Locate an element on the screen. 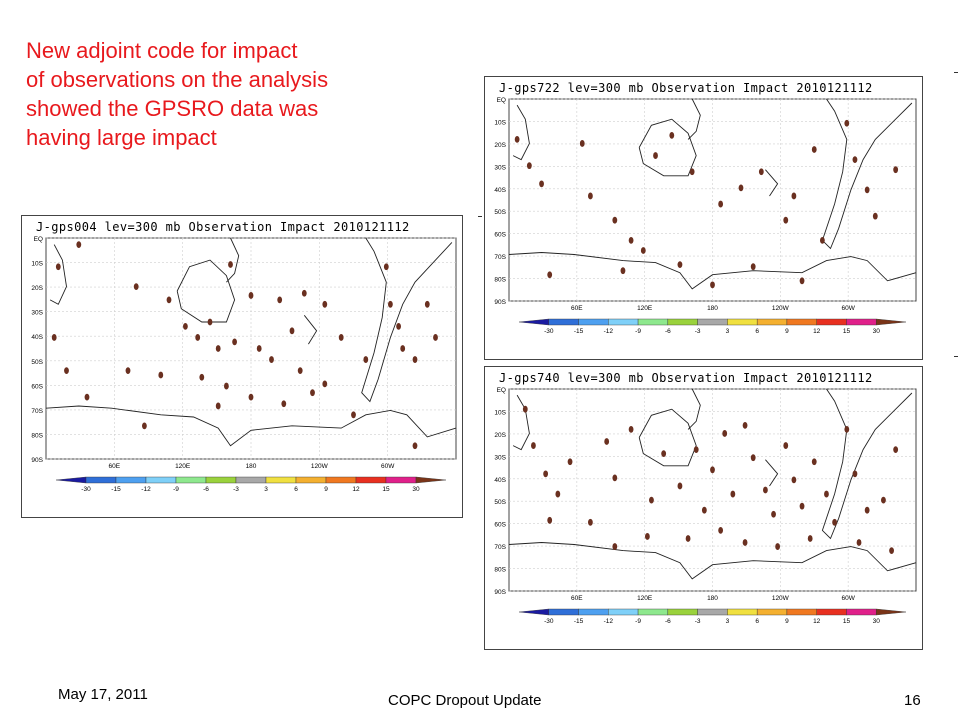  lon-tick-label: 60E is located at coordinates (577, 598).